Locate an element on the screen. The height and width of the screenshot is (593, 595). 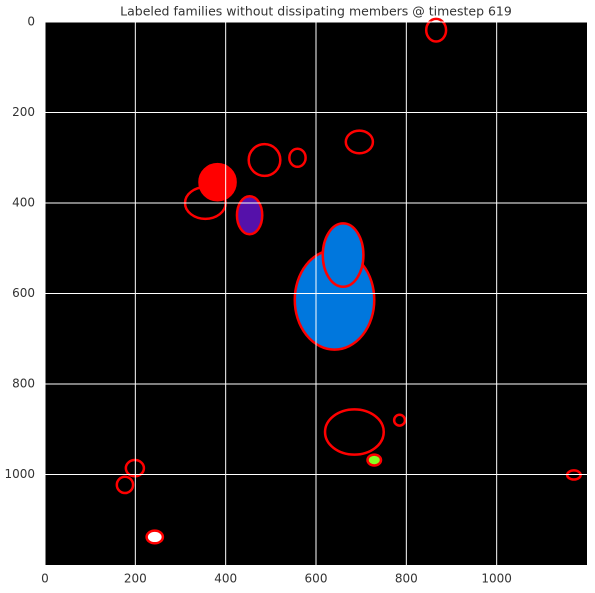
y-tick-label: 0 is located at coordinates (31, 22).